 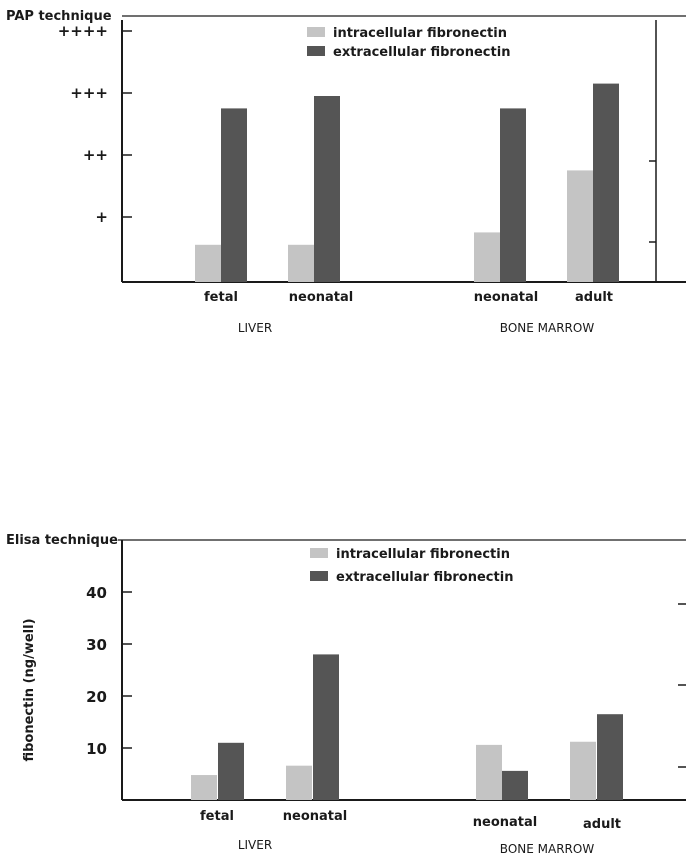 What do you see at coordinates (96, 697) in the screenshot?
I see `y-tick-label: 20` at bounding box center [96, 697].